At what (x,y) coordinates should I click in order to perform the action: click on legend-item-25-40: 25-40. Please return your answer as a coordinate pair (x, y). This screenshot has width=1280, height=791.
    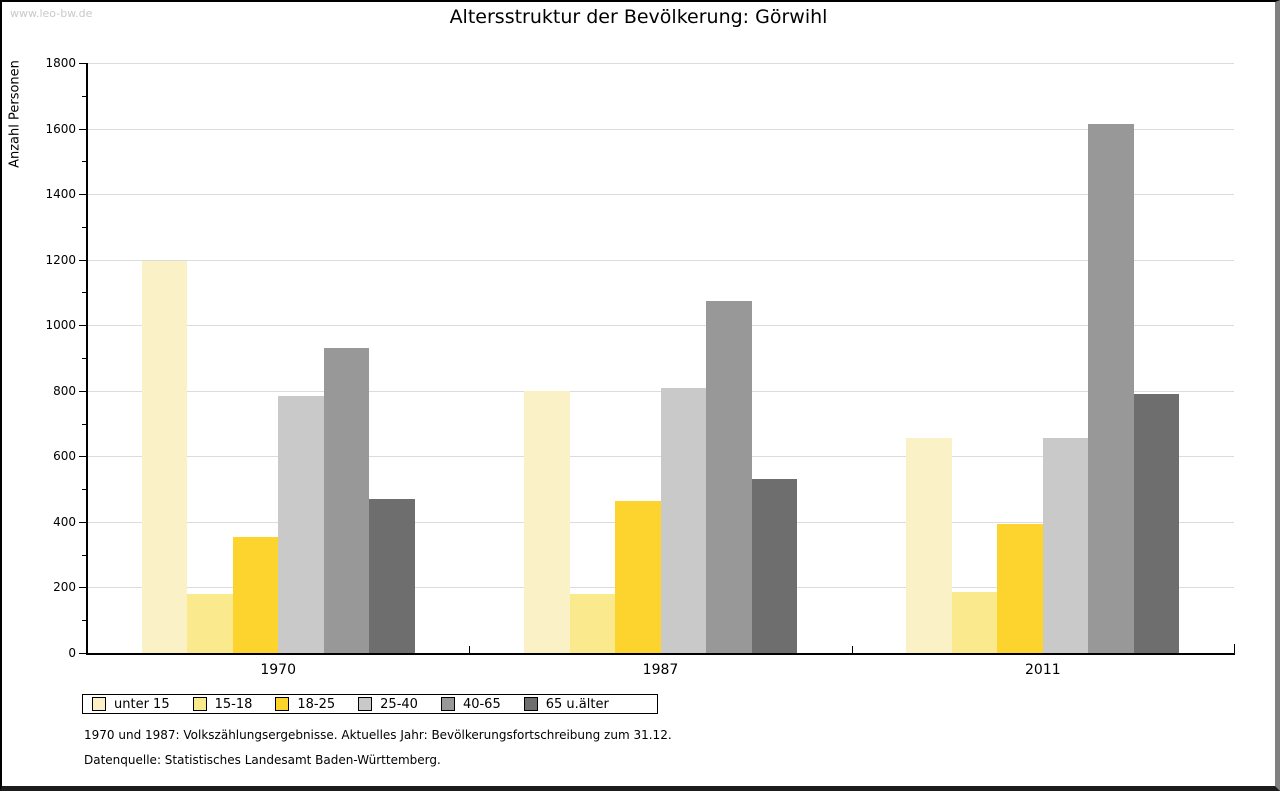
    Looking at the image, I should click on (388, 704).